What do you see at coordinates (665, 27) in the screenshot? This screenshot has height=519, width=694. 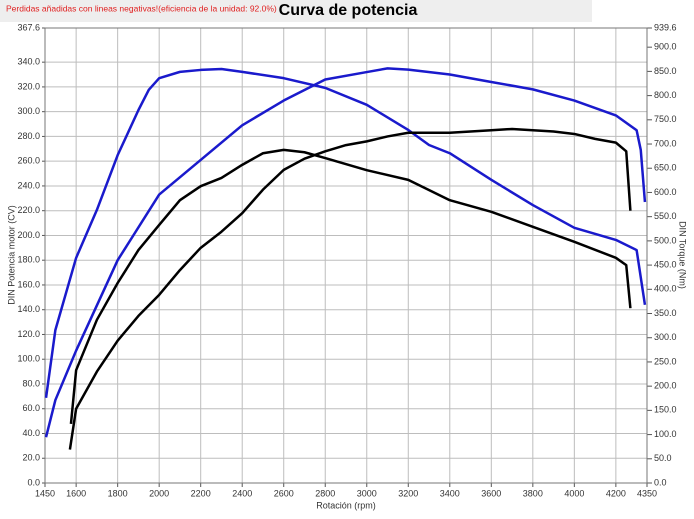 I see `y2-tick-label: 939.6` at bounding box center [665, 27].